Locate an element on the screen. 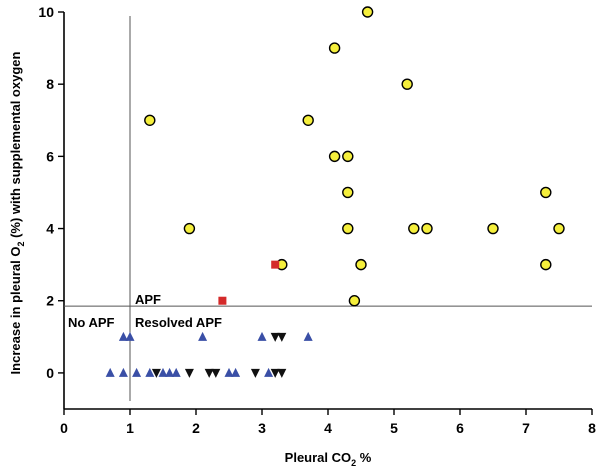 The height and width of the screenshot is (476, 604). x-tick-label: 1 is located at coordinates (130, 428).